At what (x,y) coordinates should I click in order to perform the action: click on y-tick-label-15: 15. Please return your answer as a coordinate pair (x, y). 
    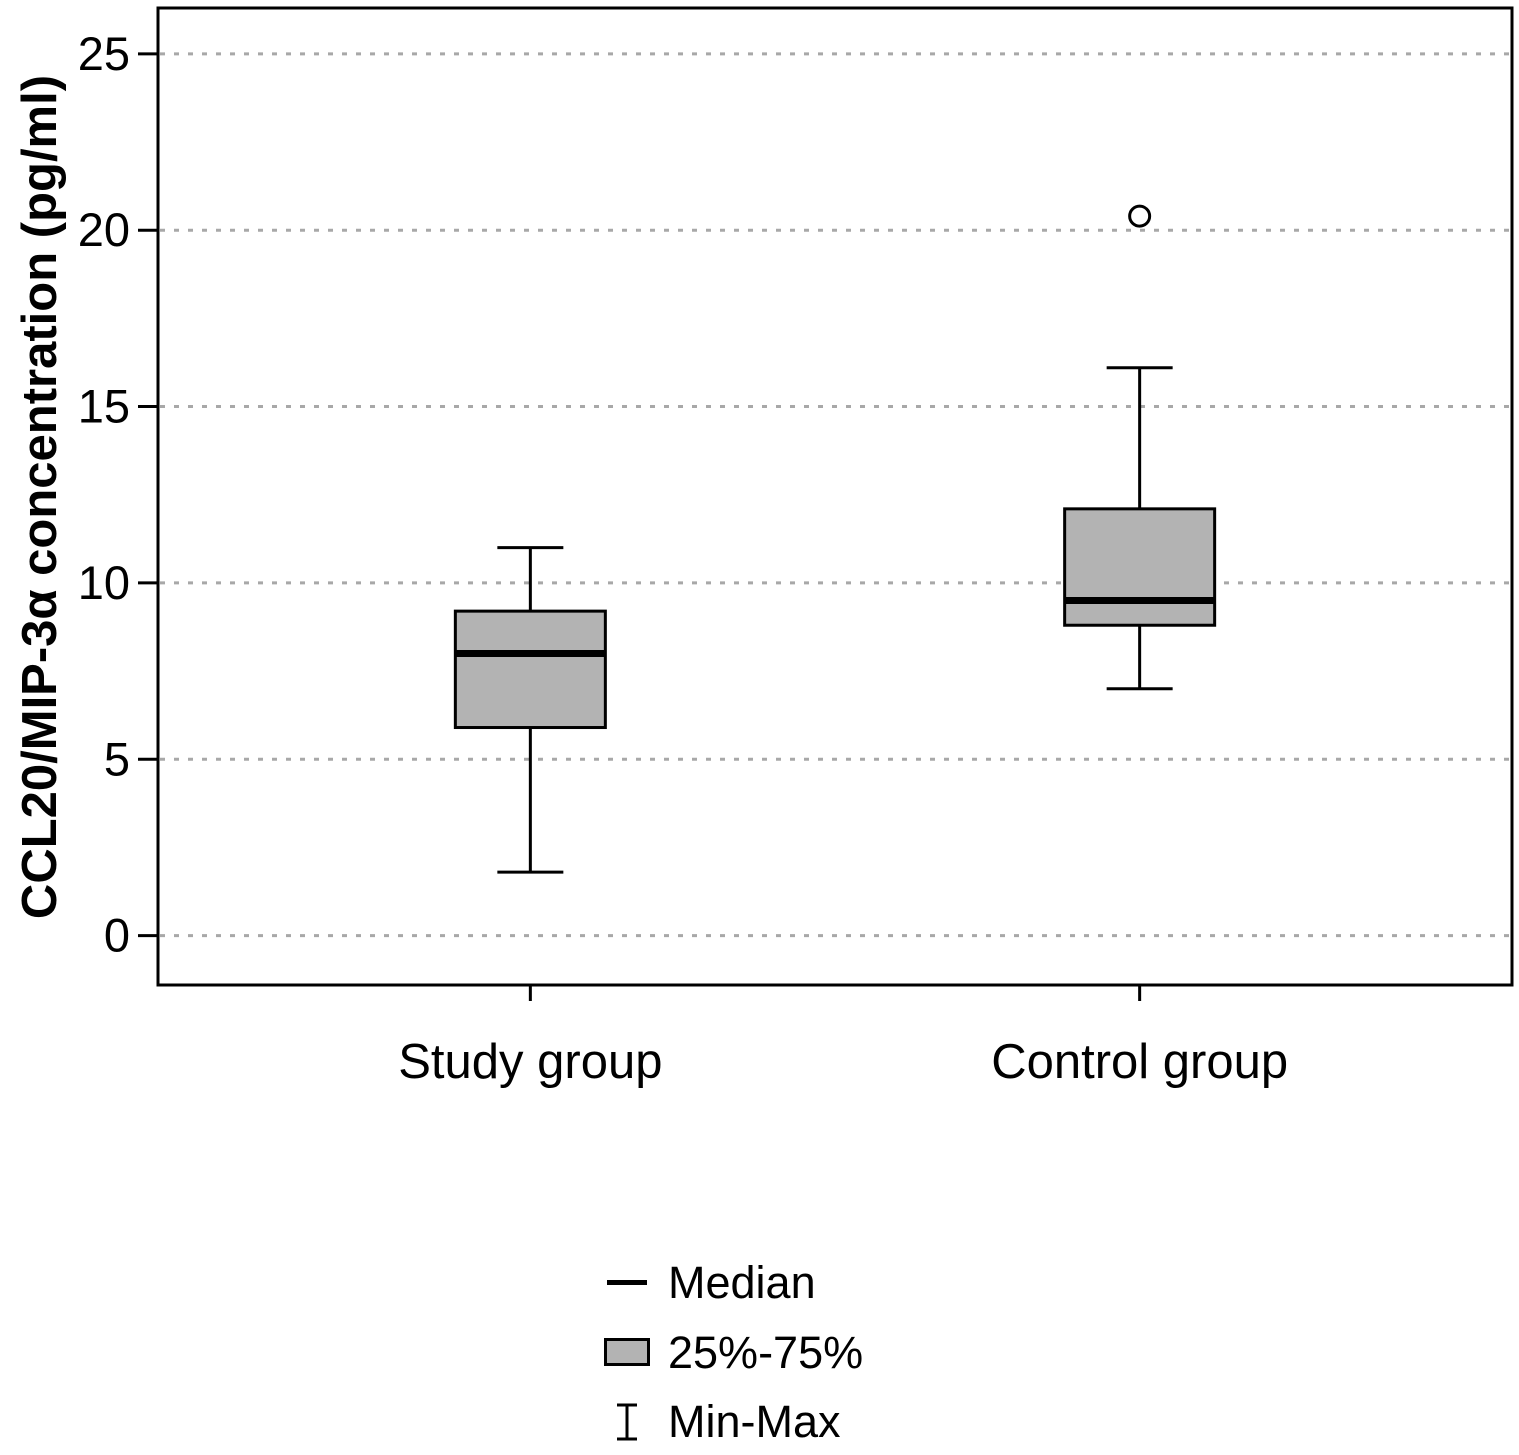
    Looking at the image, I should click on (104, 406).